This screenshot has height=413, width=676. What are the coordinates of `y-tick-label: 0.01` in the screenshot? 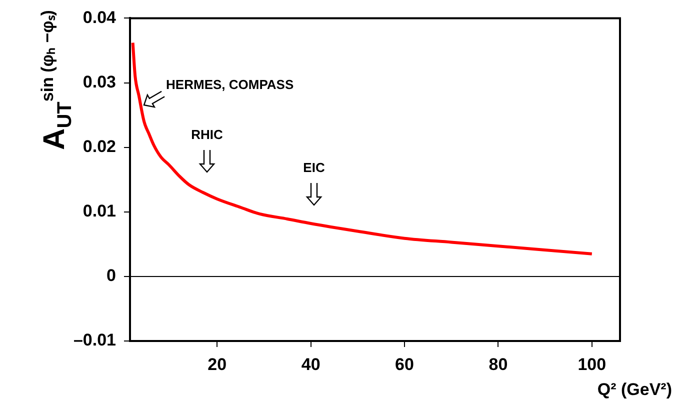 It's located at (99, 211).